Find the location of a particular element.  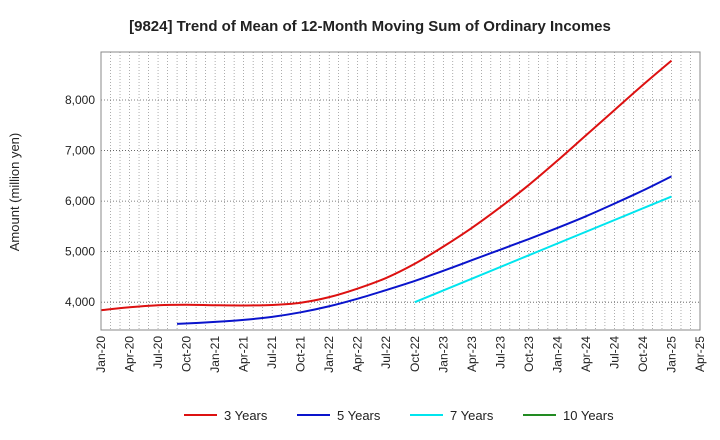

x-tick-label: Jan-24 is located at coordinates (557, 354).